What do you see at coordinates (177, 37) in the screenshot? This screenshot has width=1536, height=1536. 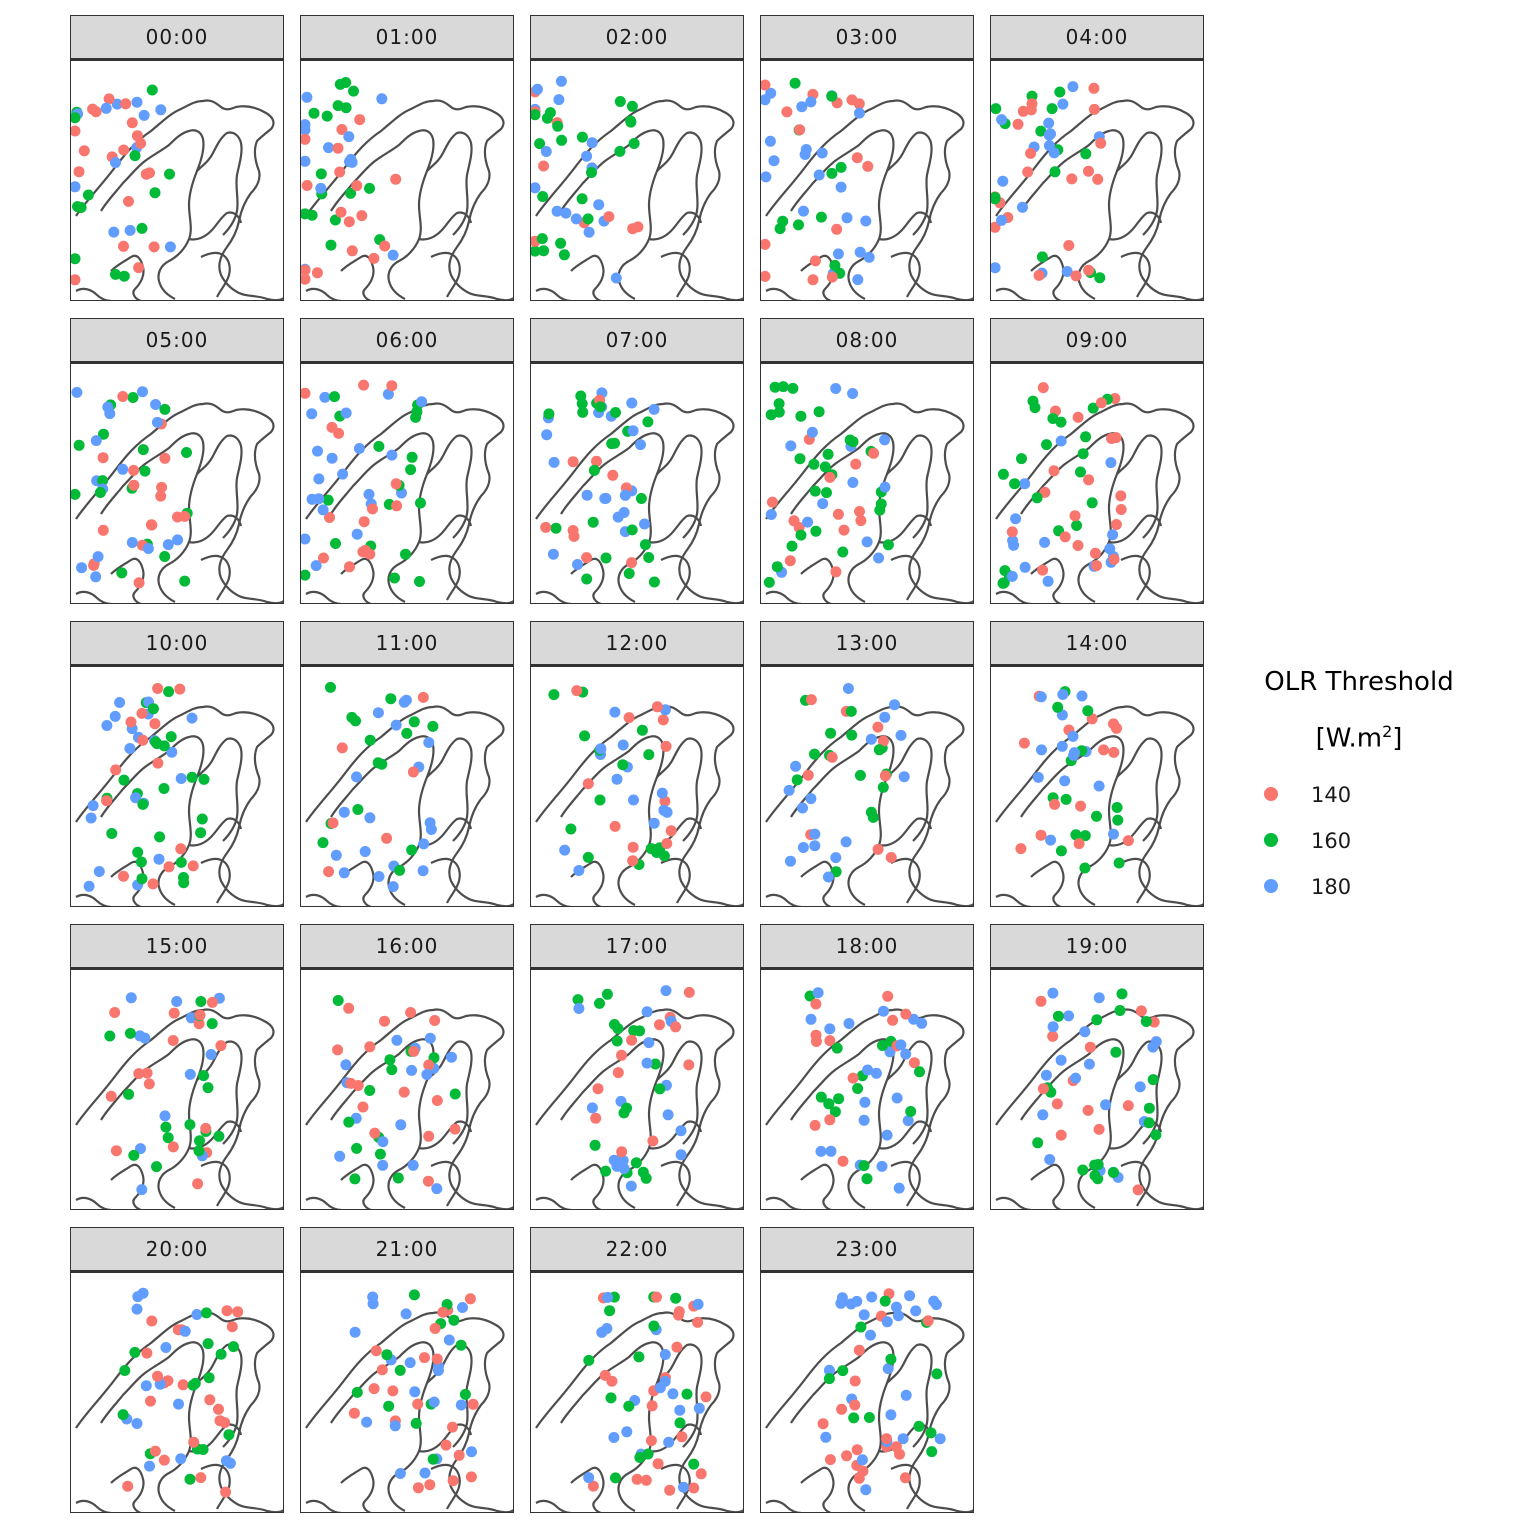 I see `facet-strip-label: 00:00` at bounding box center [177, 37].